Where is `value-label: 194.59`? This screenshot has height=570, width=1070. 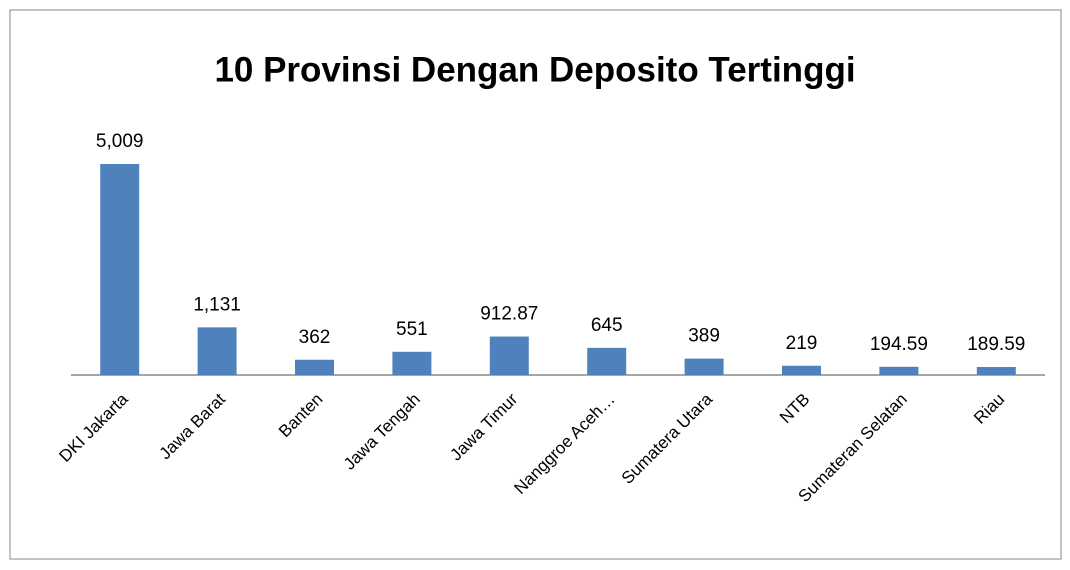 value-label: 194.59 is located at coordinates (899, 344).